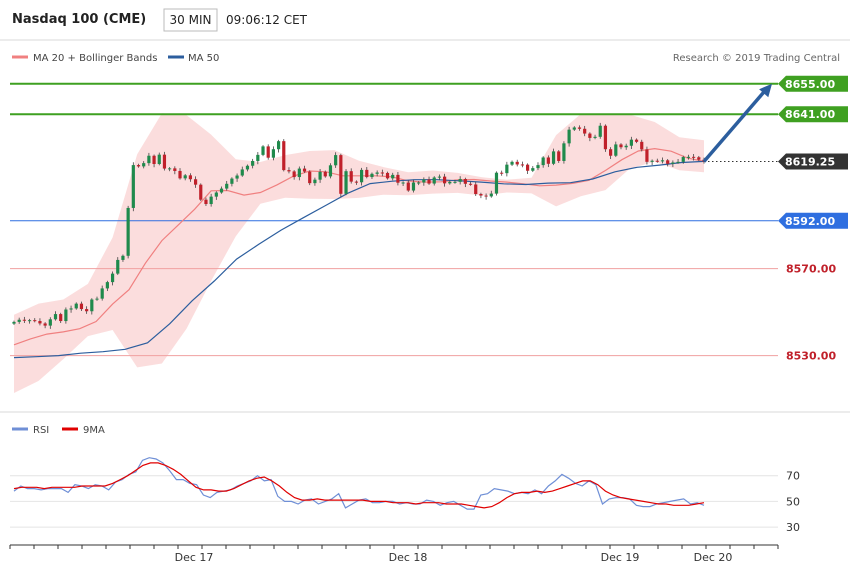  Describe the element at coordinates (620, 557) in the screenshot. I see `date-label-2: Dec 19` at that location.